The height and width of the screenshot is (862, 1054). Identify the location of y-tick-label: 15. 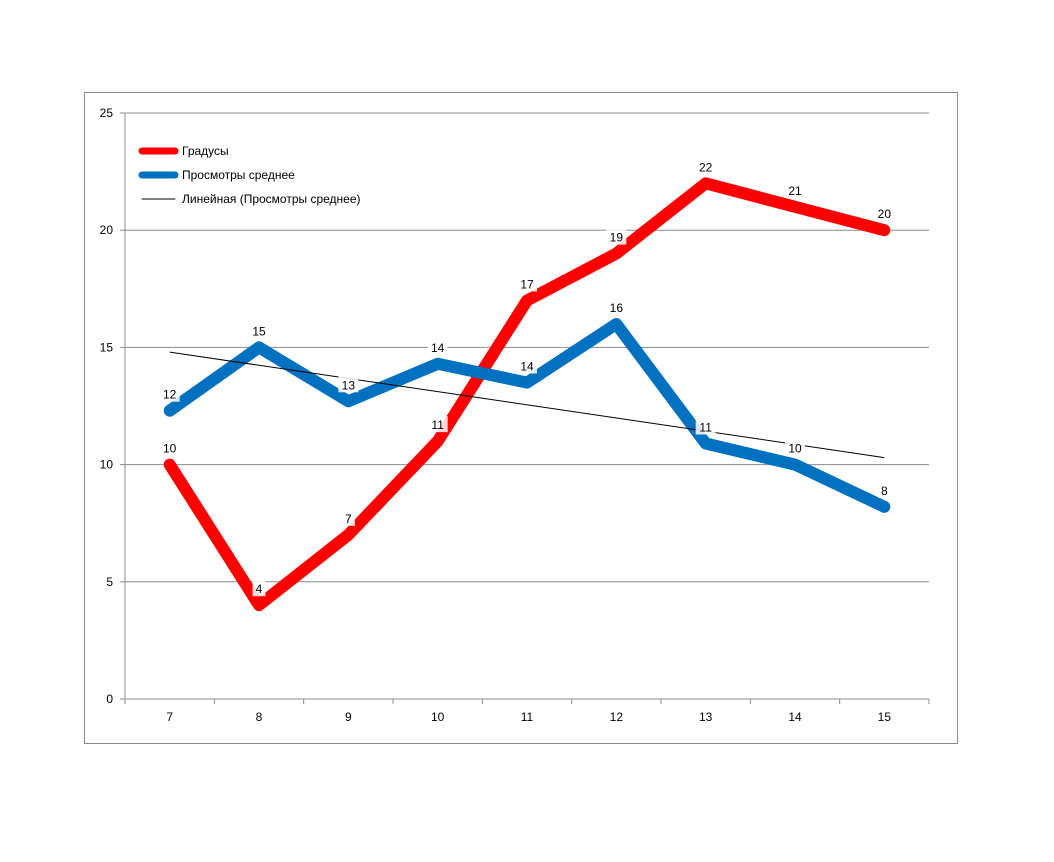
(107, 347).